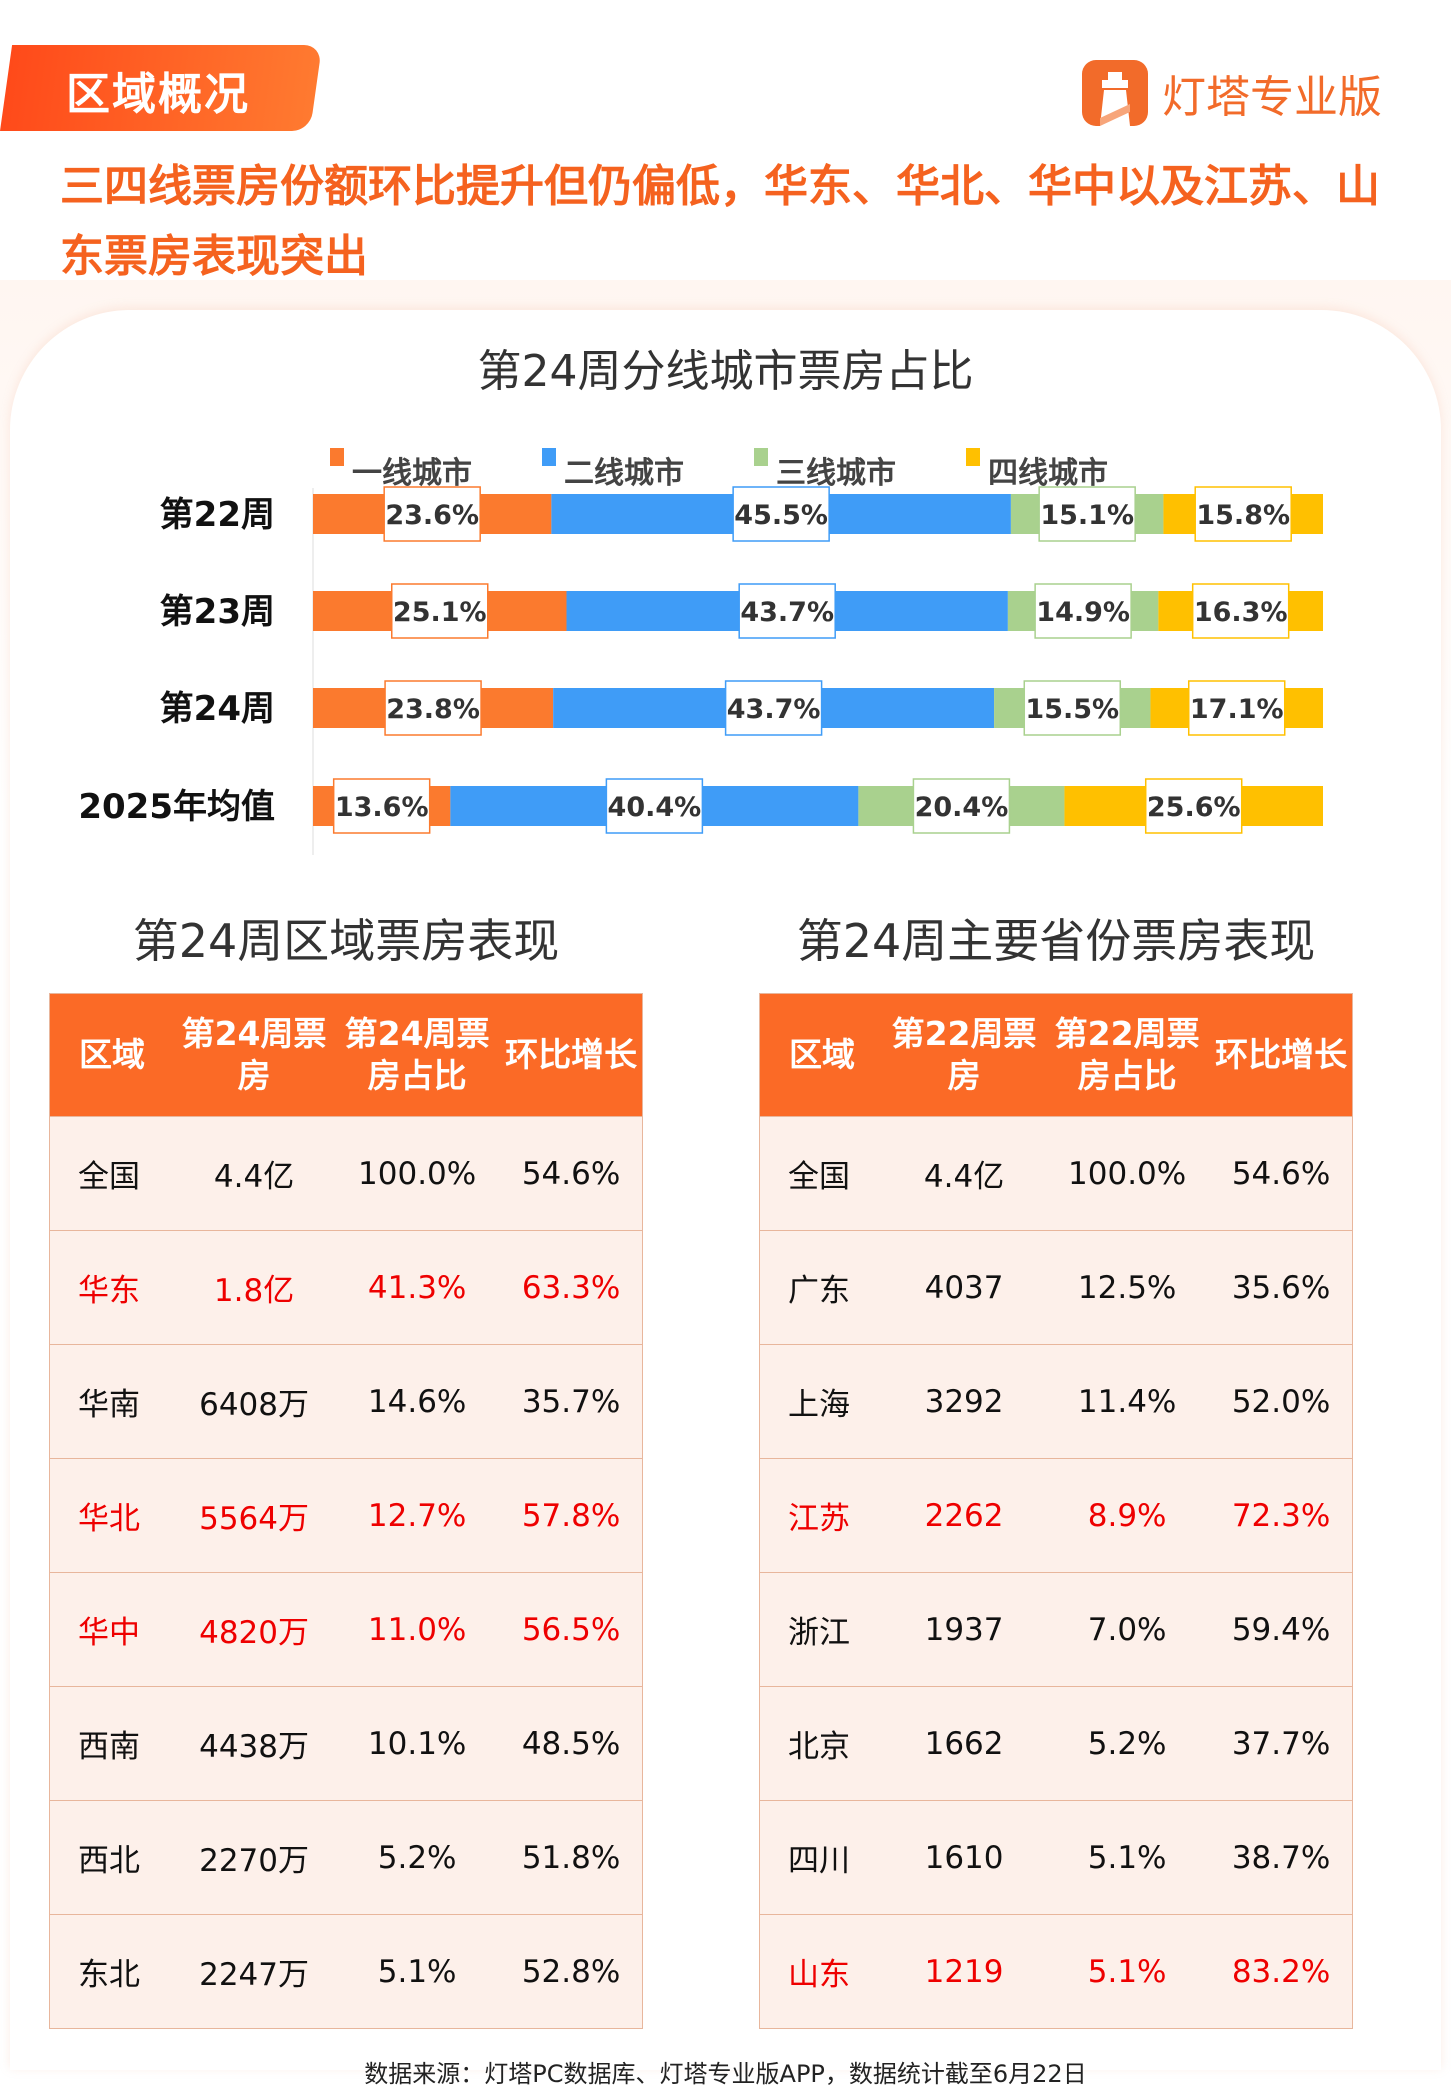  I want to click on table-cell: 52.0%, so click(1281, 1401).